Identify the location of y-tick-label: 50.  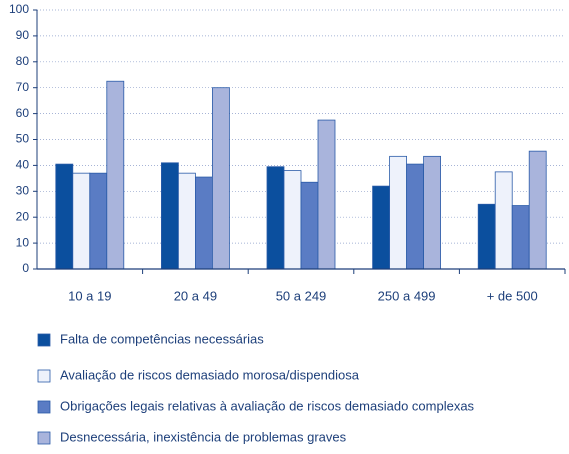
(23, 139).